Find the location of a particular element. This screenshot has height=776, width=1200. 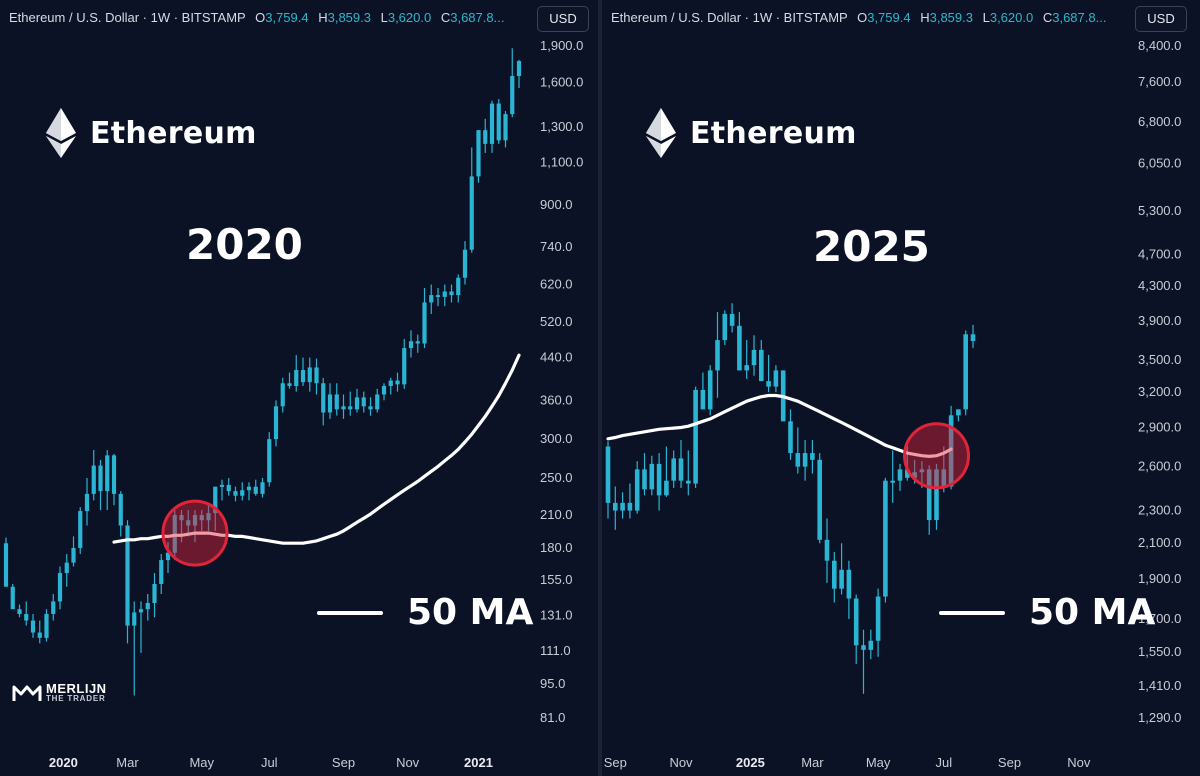

y-tick-label: 2,900.0 is located at coordinates (1159, 426).